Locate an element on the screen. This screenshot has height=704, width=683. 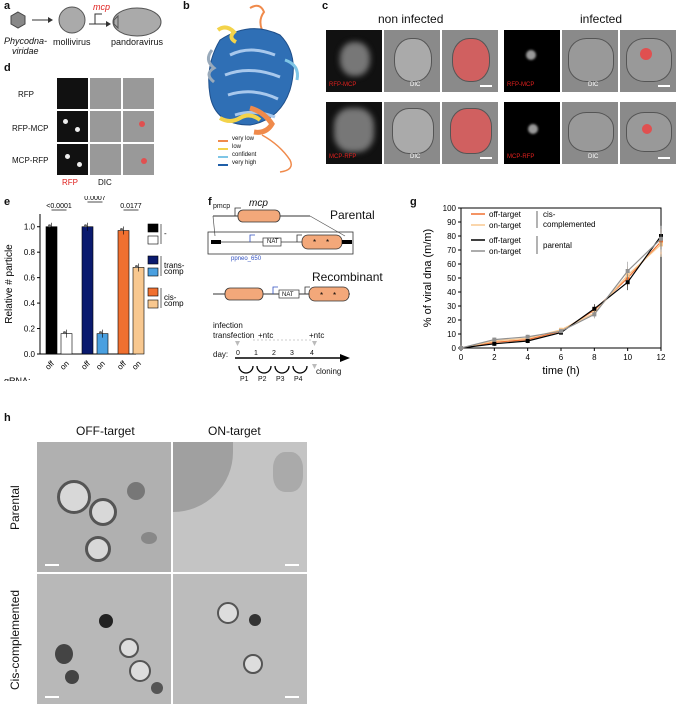
line-ytick-label-4: 40 is located at coordinates (451, 292).